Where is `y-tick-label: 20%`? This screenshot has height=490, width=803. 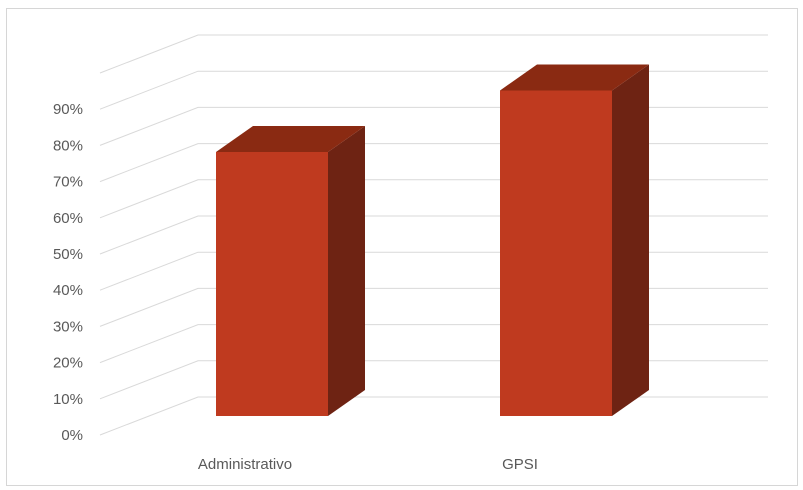 y-tick-label: 20% is located at coordinates (68, 363).